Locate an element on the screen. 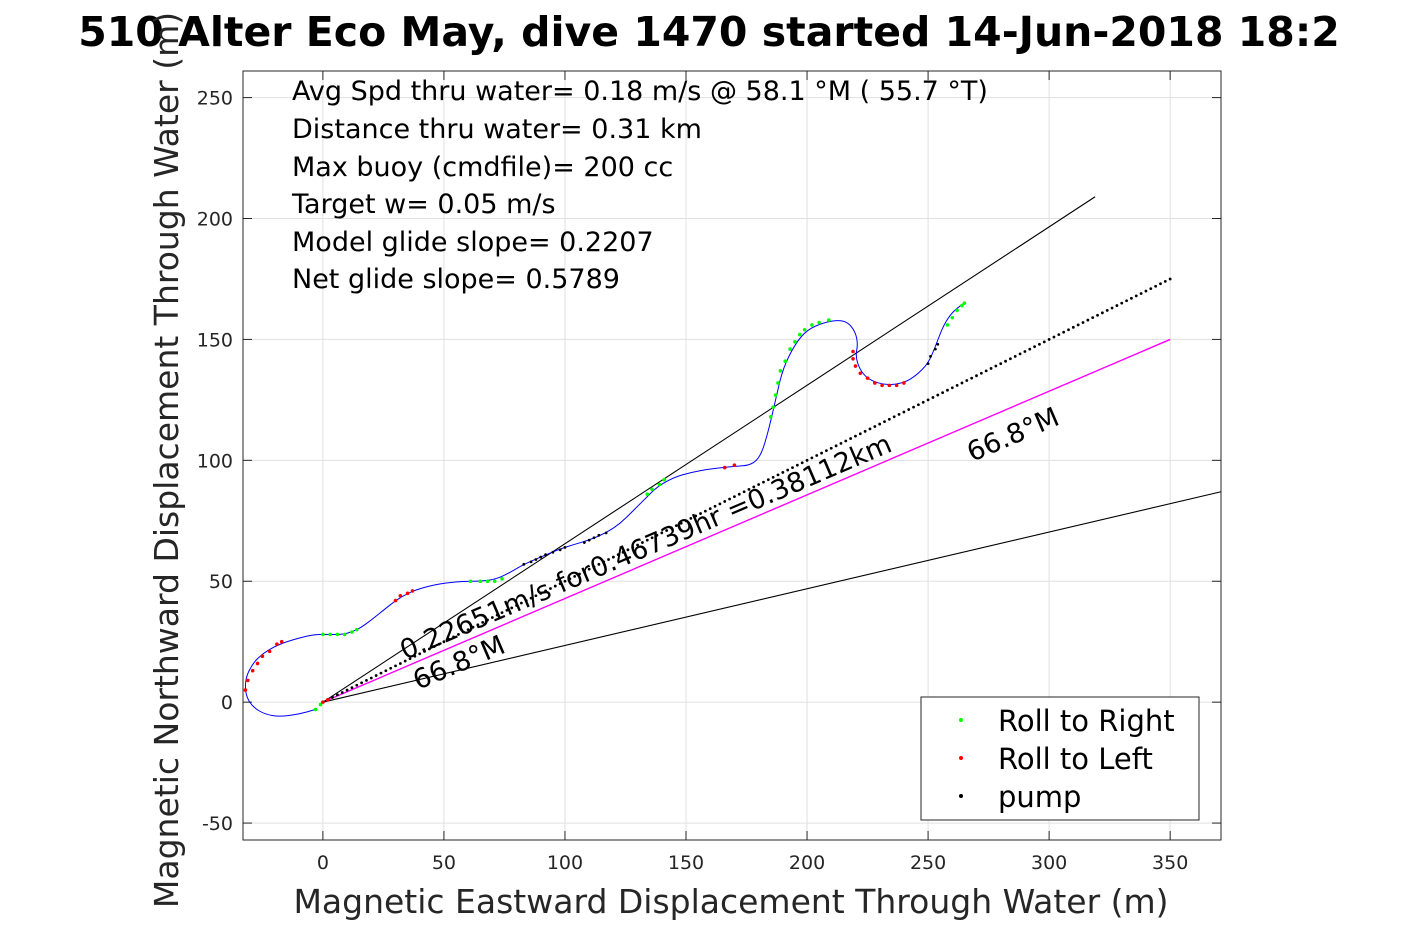 Image resolution: width=1417 pixels, height=945 pixels. legend-marker-roll-left is located at coordinates (961, 758).